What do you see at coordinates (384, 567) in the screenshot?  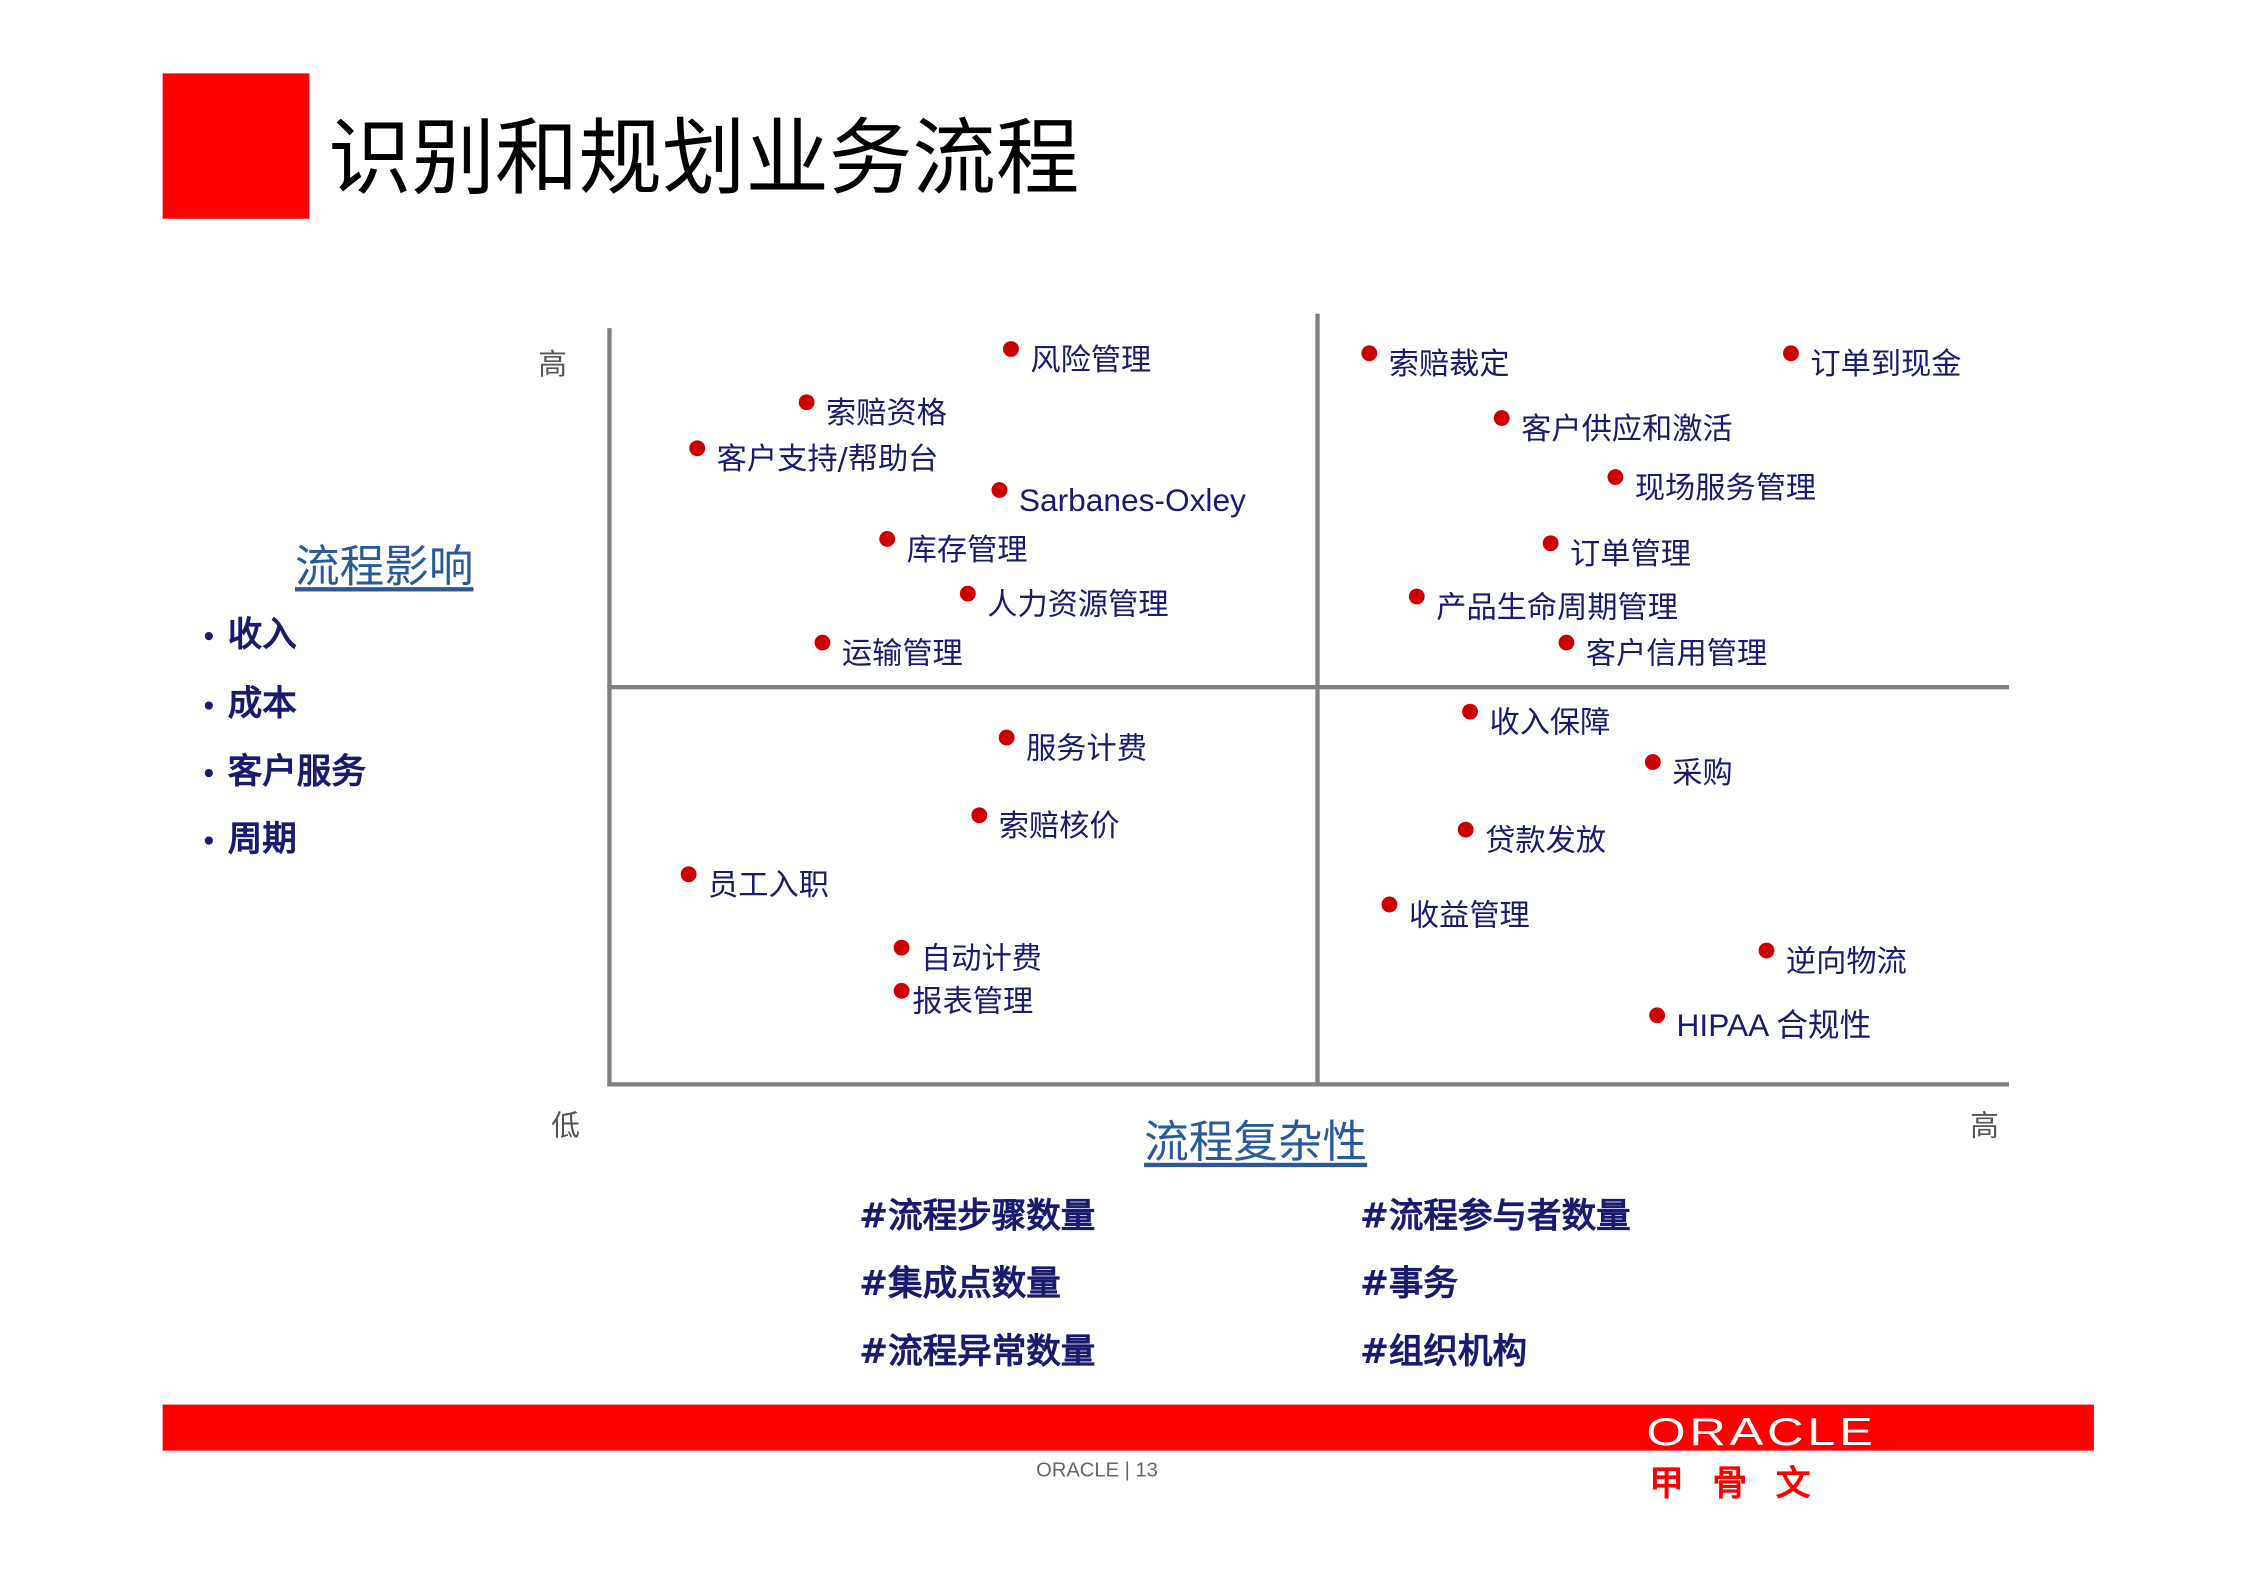 I see `y-axis-title: 流程影响` at bounding box center [384, 567].